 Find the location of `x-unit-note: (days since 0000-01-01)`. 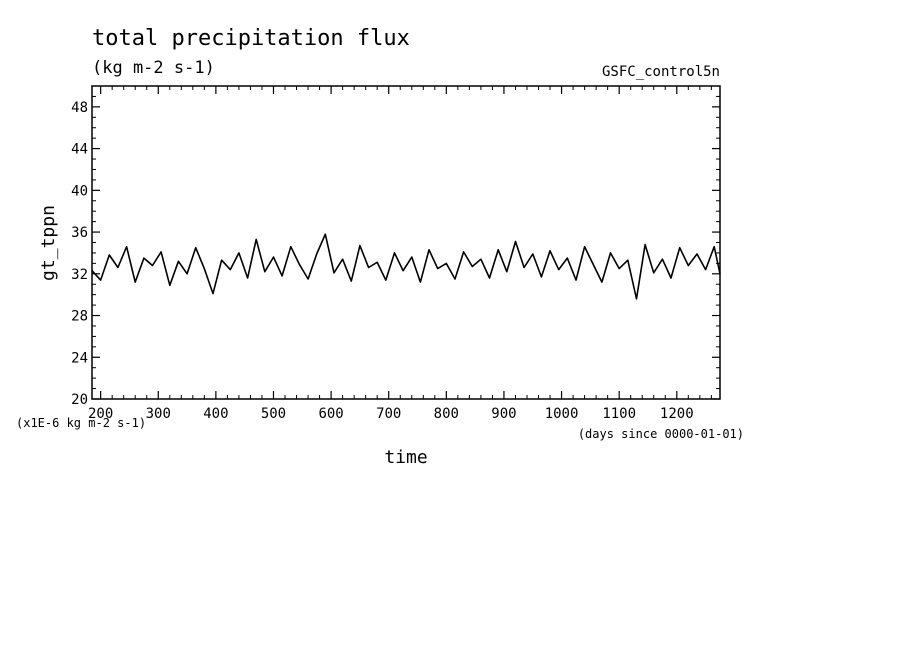

x-unit-note: (days since 0000-01-01) is located at coordinates (661, 434).